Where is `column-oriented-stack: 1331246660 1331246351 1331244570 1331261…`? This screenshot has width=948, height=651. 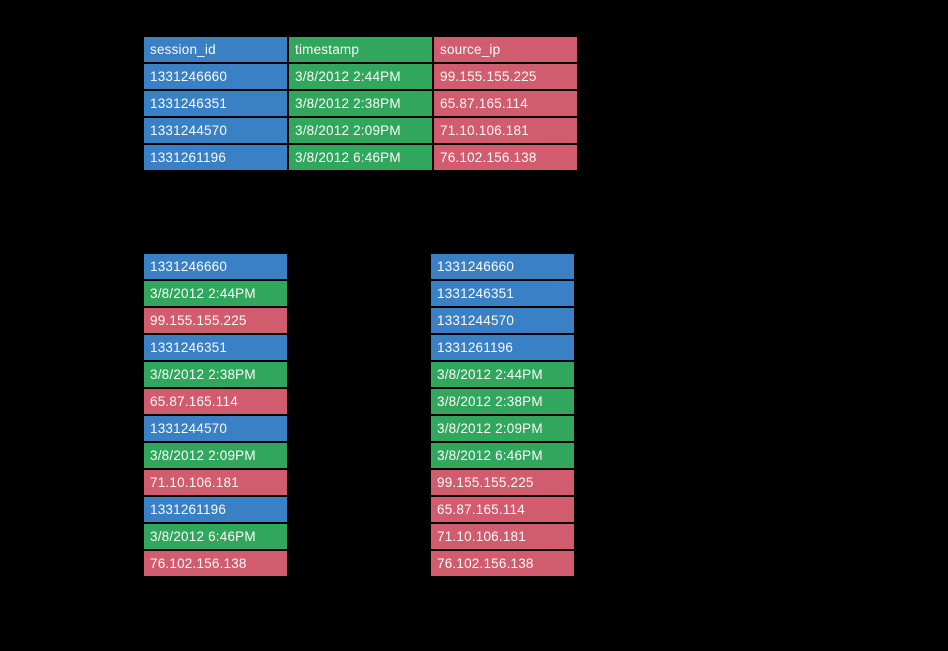
column-oriented-stack: 1331246660 1331246351 1331244570 1331261… is located at coordinates (502, 415).